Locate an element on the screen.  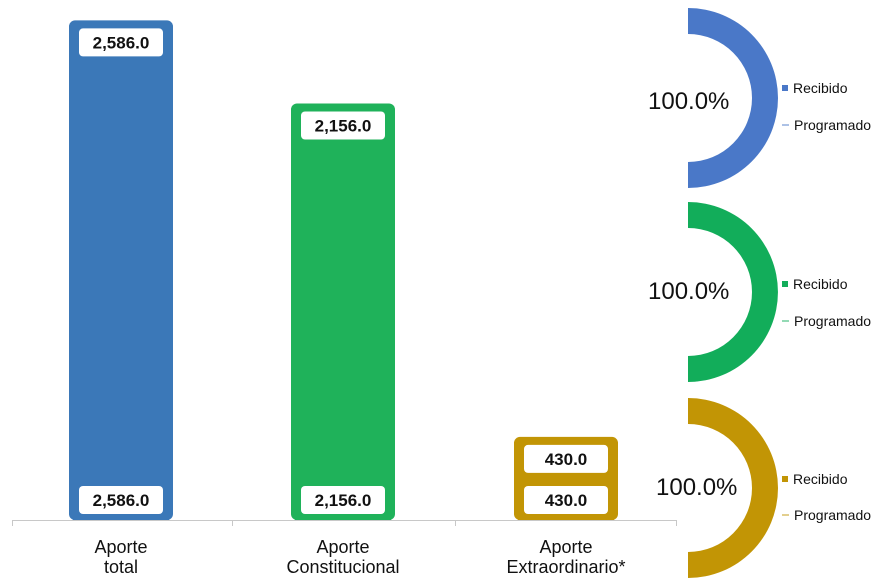
category-label: Aporte Constitucional is located at coordinates (343, 557).